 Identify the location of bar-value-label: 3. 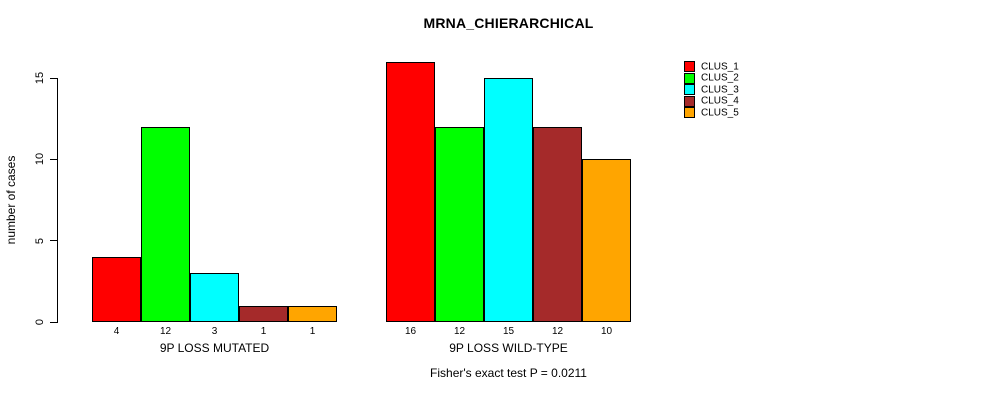
(214, 331).